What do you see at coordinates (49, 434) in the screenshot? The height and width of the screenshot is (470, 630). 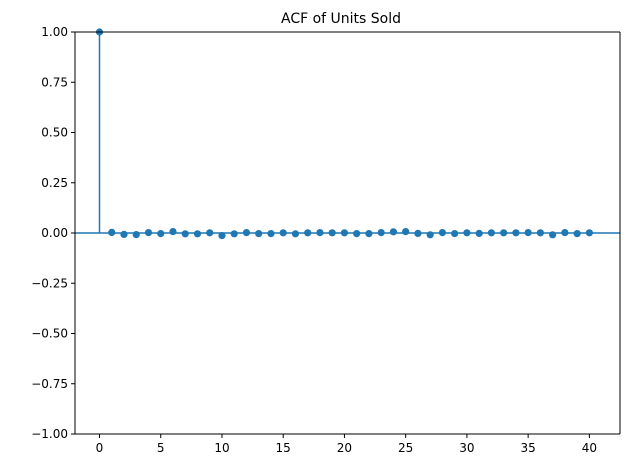 I see `y-tick-label: −1.00` at bounding box center [49, 434].